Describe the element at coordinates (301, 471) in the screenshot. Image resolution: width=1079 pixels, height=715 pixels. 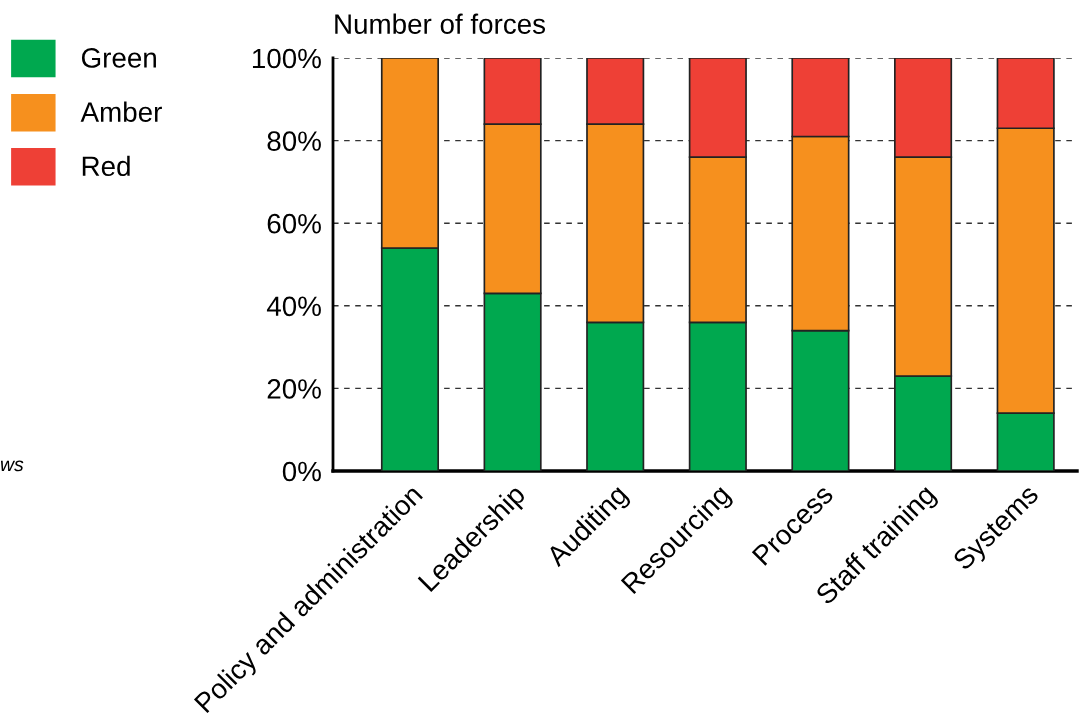
I see `y-tick-label: 0%` at that location.